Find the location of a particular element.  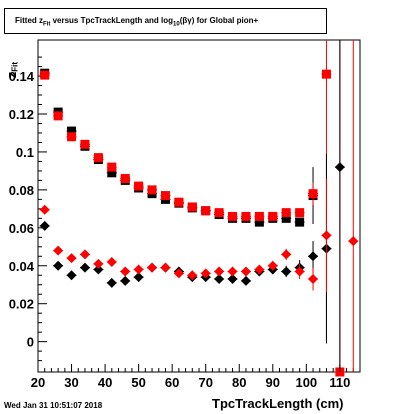

y-tick-label: 0.04 is located at coordinates (22, 266).